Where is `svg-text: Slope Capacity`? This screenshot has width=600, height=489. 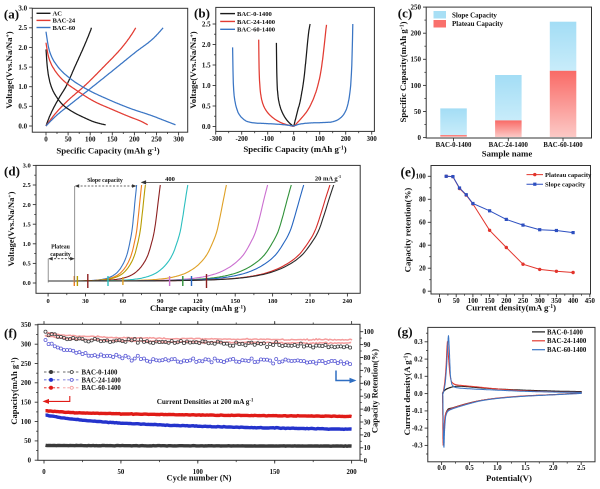
svg-text: Slope Capacity is located at coordinates (474, 15).